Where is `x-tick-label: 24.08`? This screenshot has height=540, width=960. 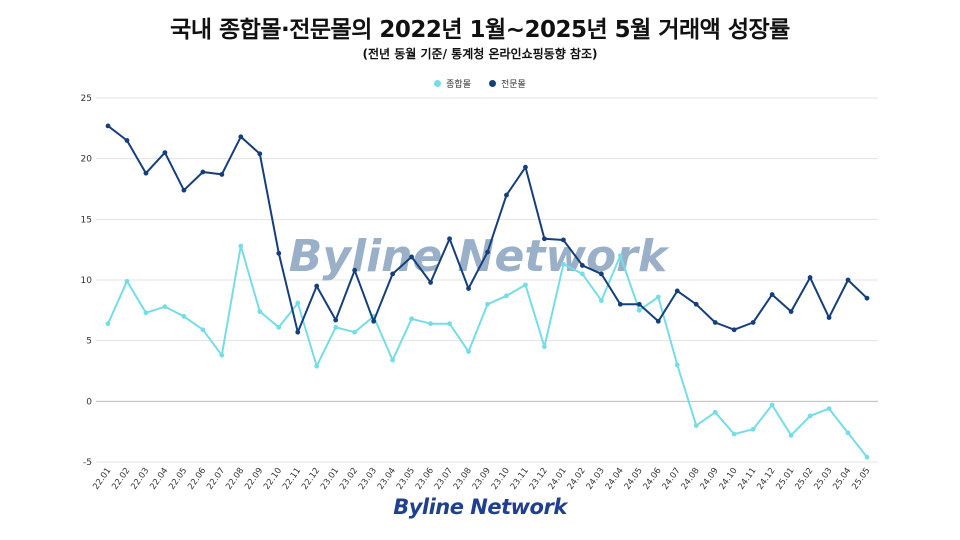 x-tick-label: 24.08 is located at coordinates (691, 479).